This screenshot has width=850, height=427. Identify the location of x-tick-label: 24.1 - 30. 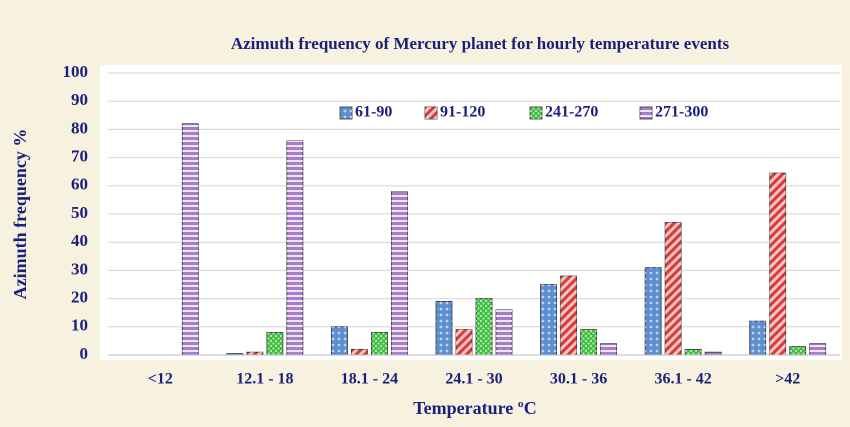
(473, 379).